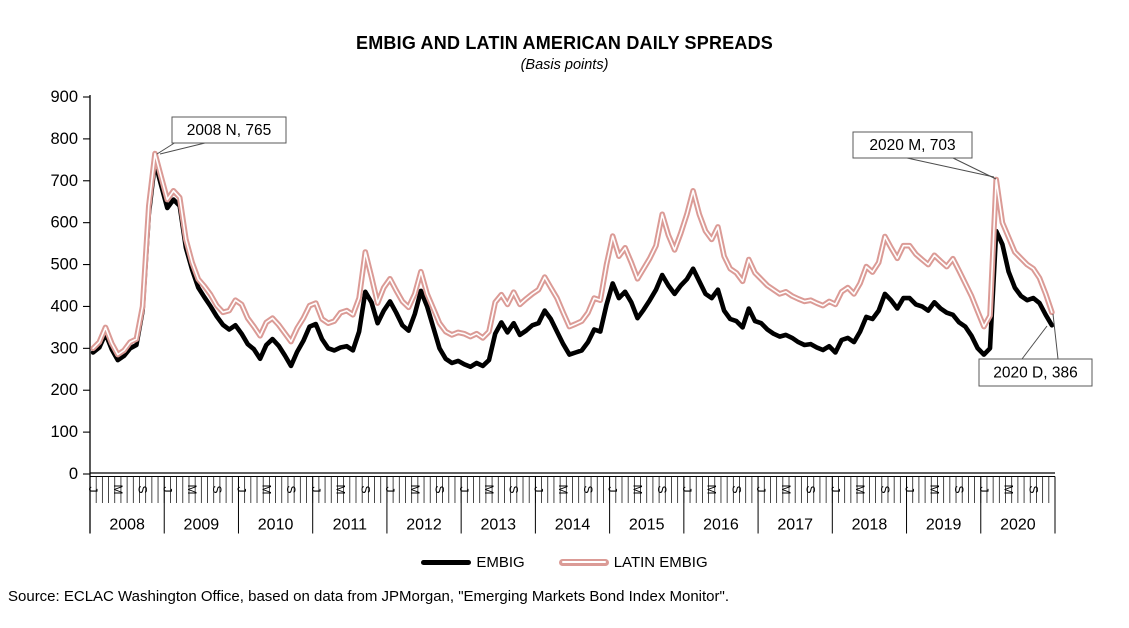 Image resolution: width=1129 pixels, height=628 pixels. I want to click on annotation-text: 2008 N, 765, so click(229, 130).